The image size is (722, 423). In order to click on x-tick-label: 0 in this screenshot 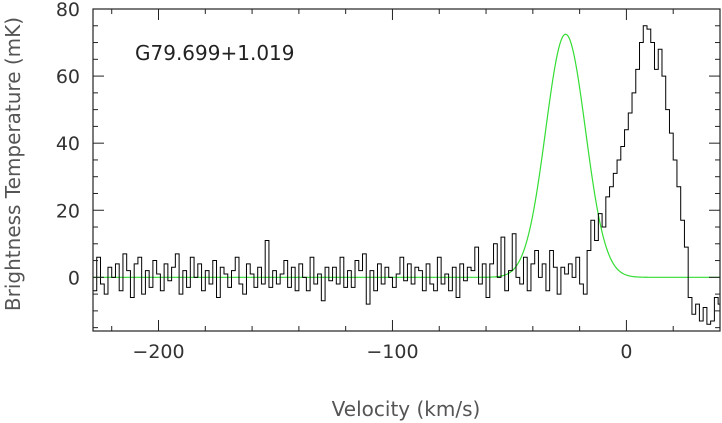, I will do `click(626, 352)`.